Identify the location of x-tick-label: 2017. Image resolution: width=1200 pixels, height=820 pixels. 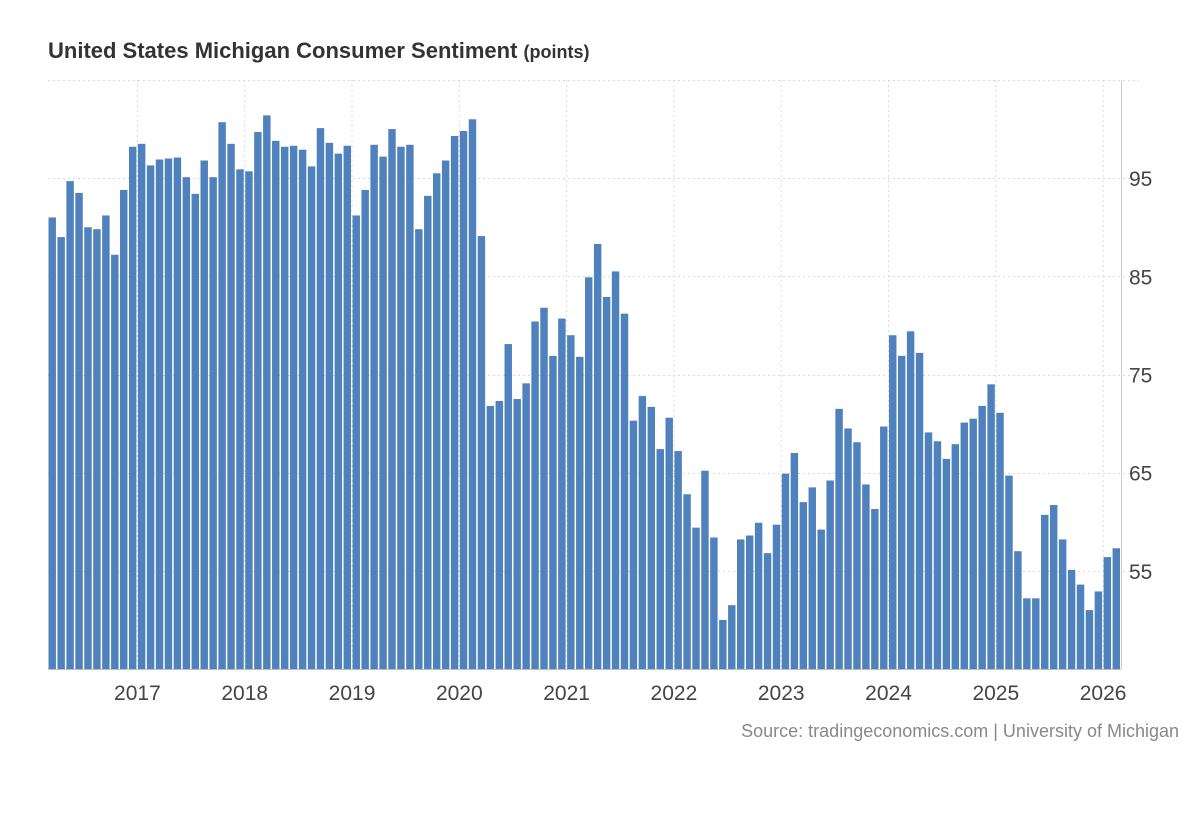
(137, 693).